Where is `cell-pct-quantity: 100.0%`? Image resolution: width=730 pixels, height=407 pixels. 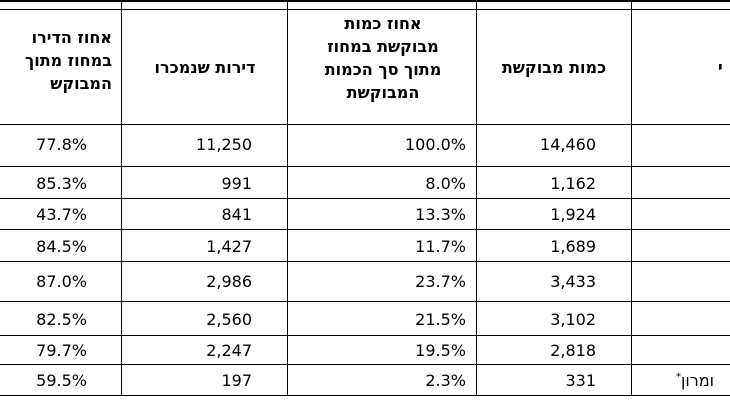 cell-pct-quantity: 100.0% is located at coordinates (435, 144).